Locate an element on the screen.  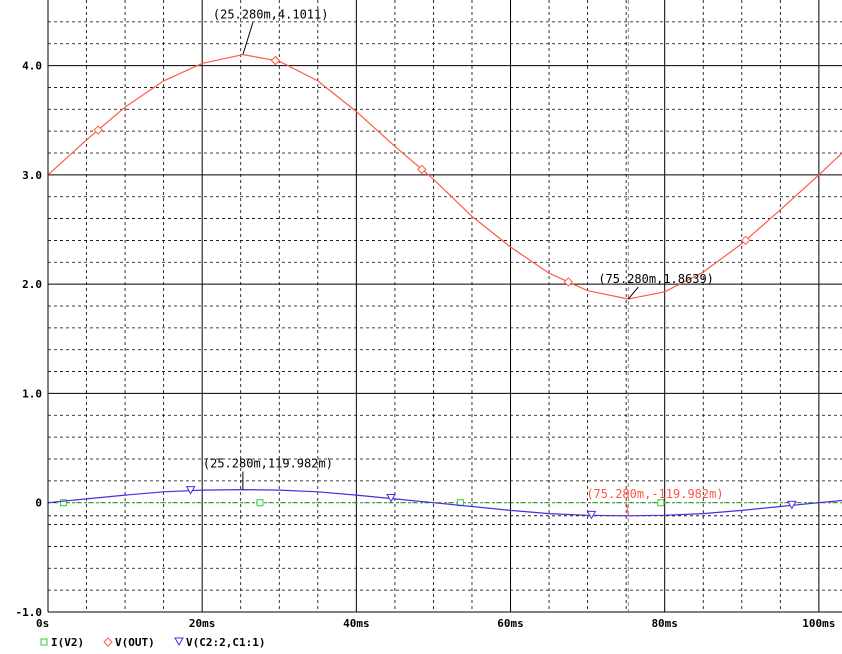
x-tick-label: 40ms is located at coordinates (356, 623).